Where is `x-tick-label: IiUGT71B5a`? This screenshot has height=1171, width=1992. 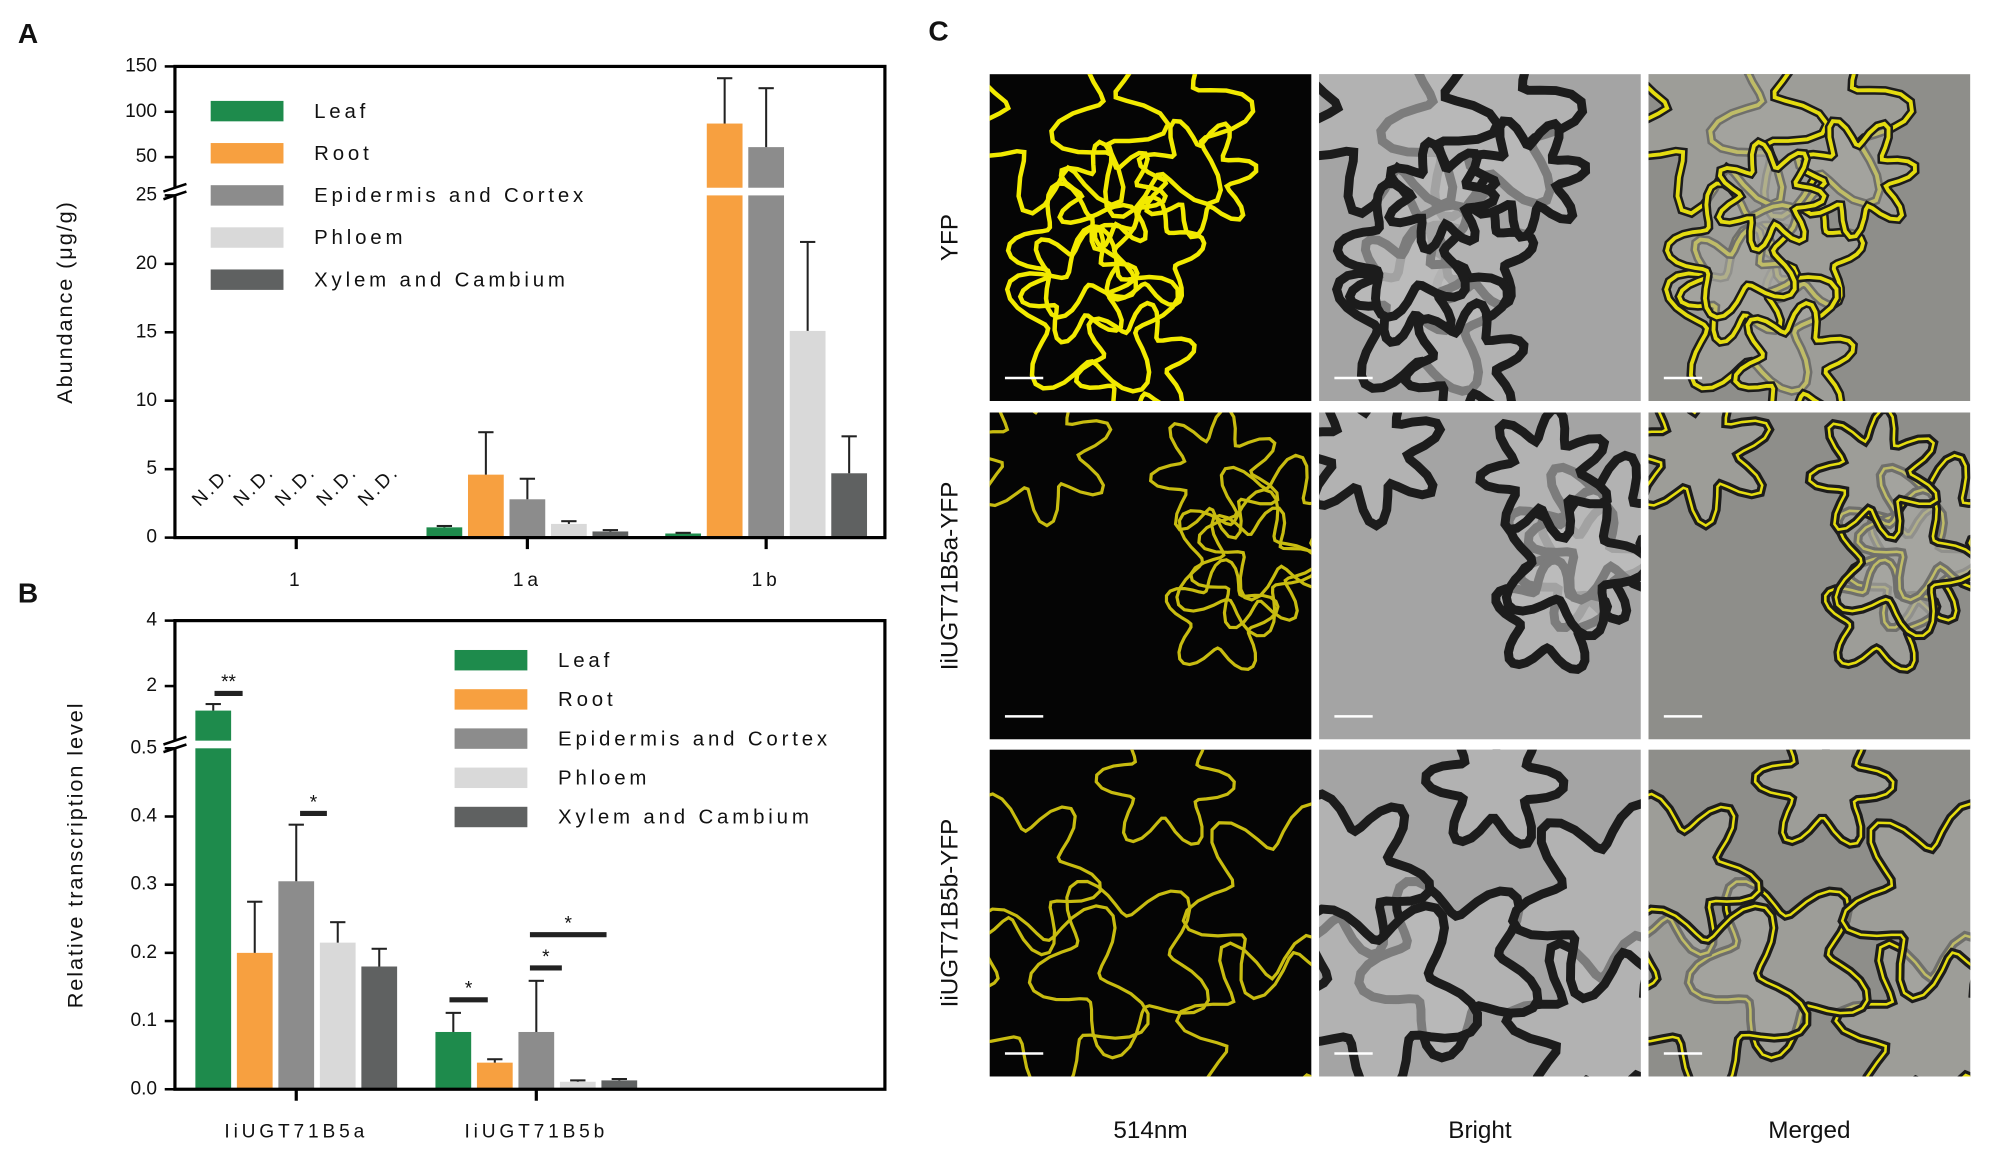 x-tick-label: IiUGT71B5a is located at coordinates (296, 1132).